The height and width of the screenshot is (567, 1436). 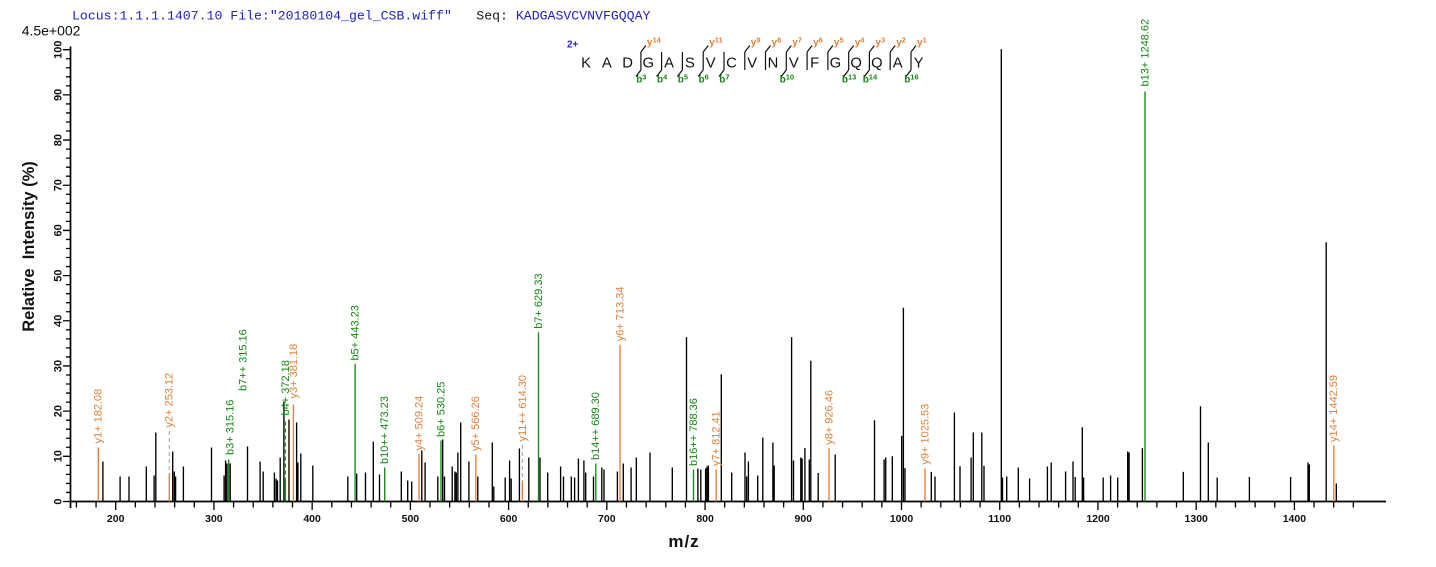 I want to click on svg-text: 200, so click(x=116, y=519).